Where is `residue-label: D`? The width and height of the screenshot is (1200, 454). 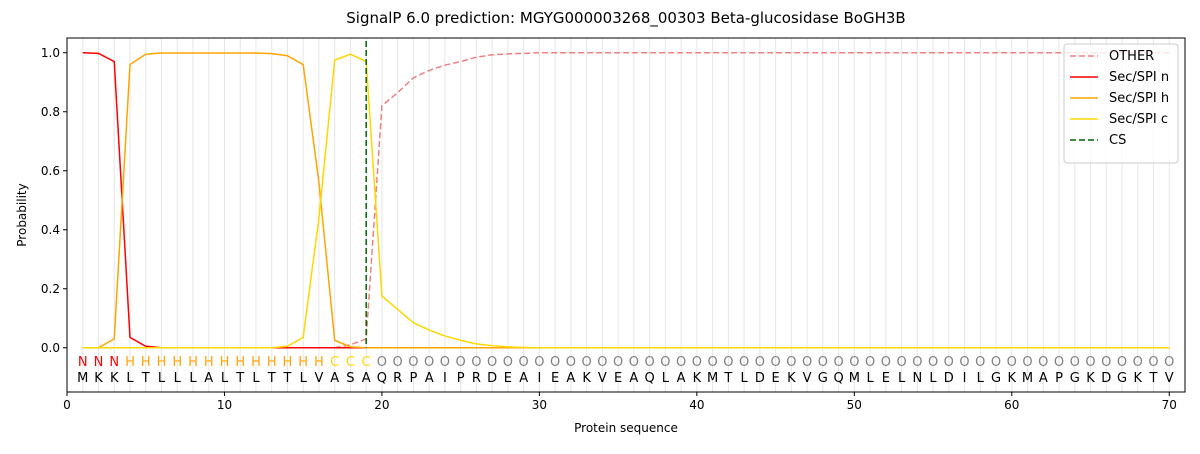 residue-label: D is located at coordinates (949, 378).